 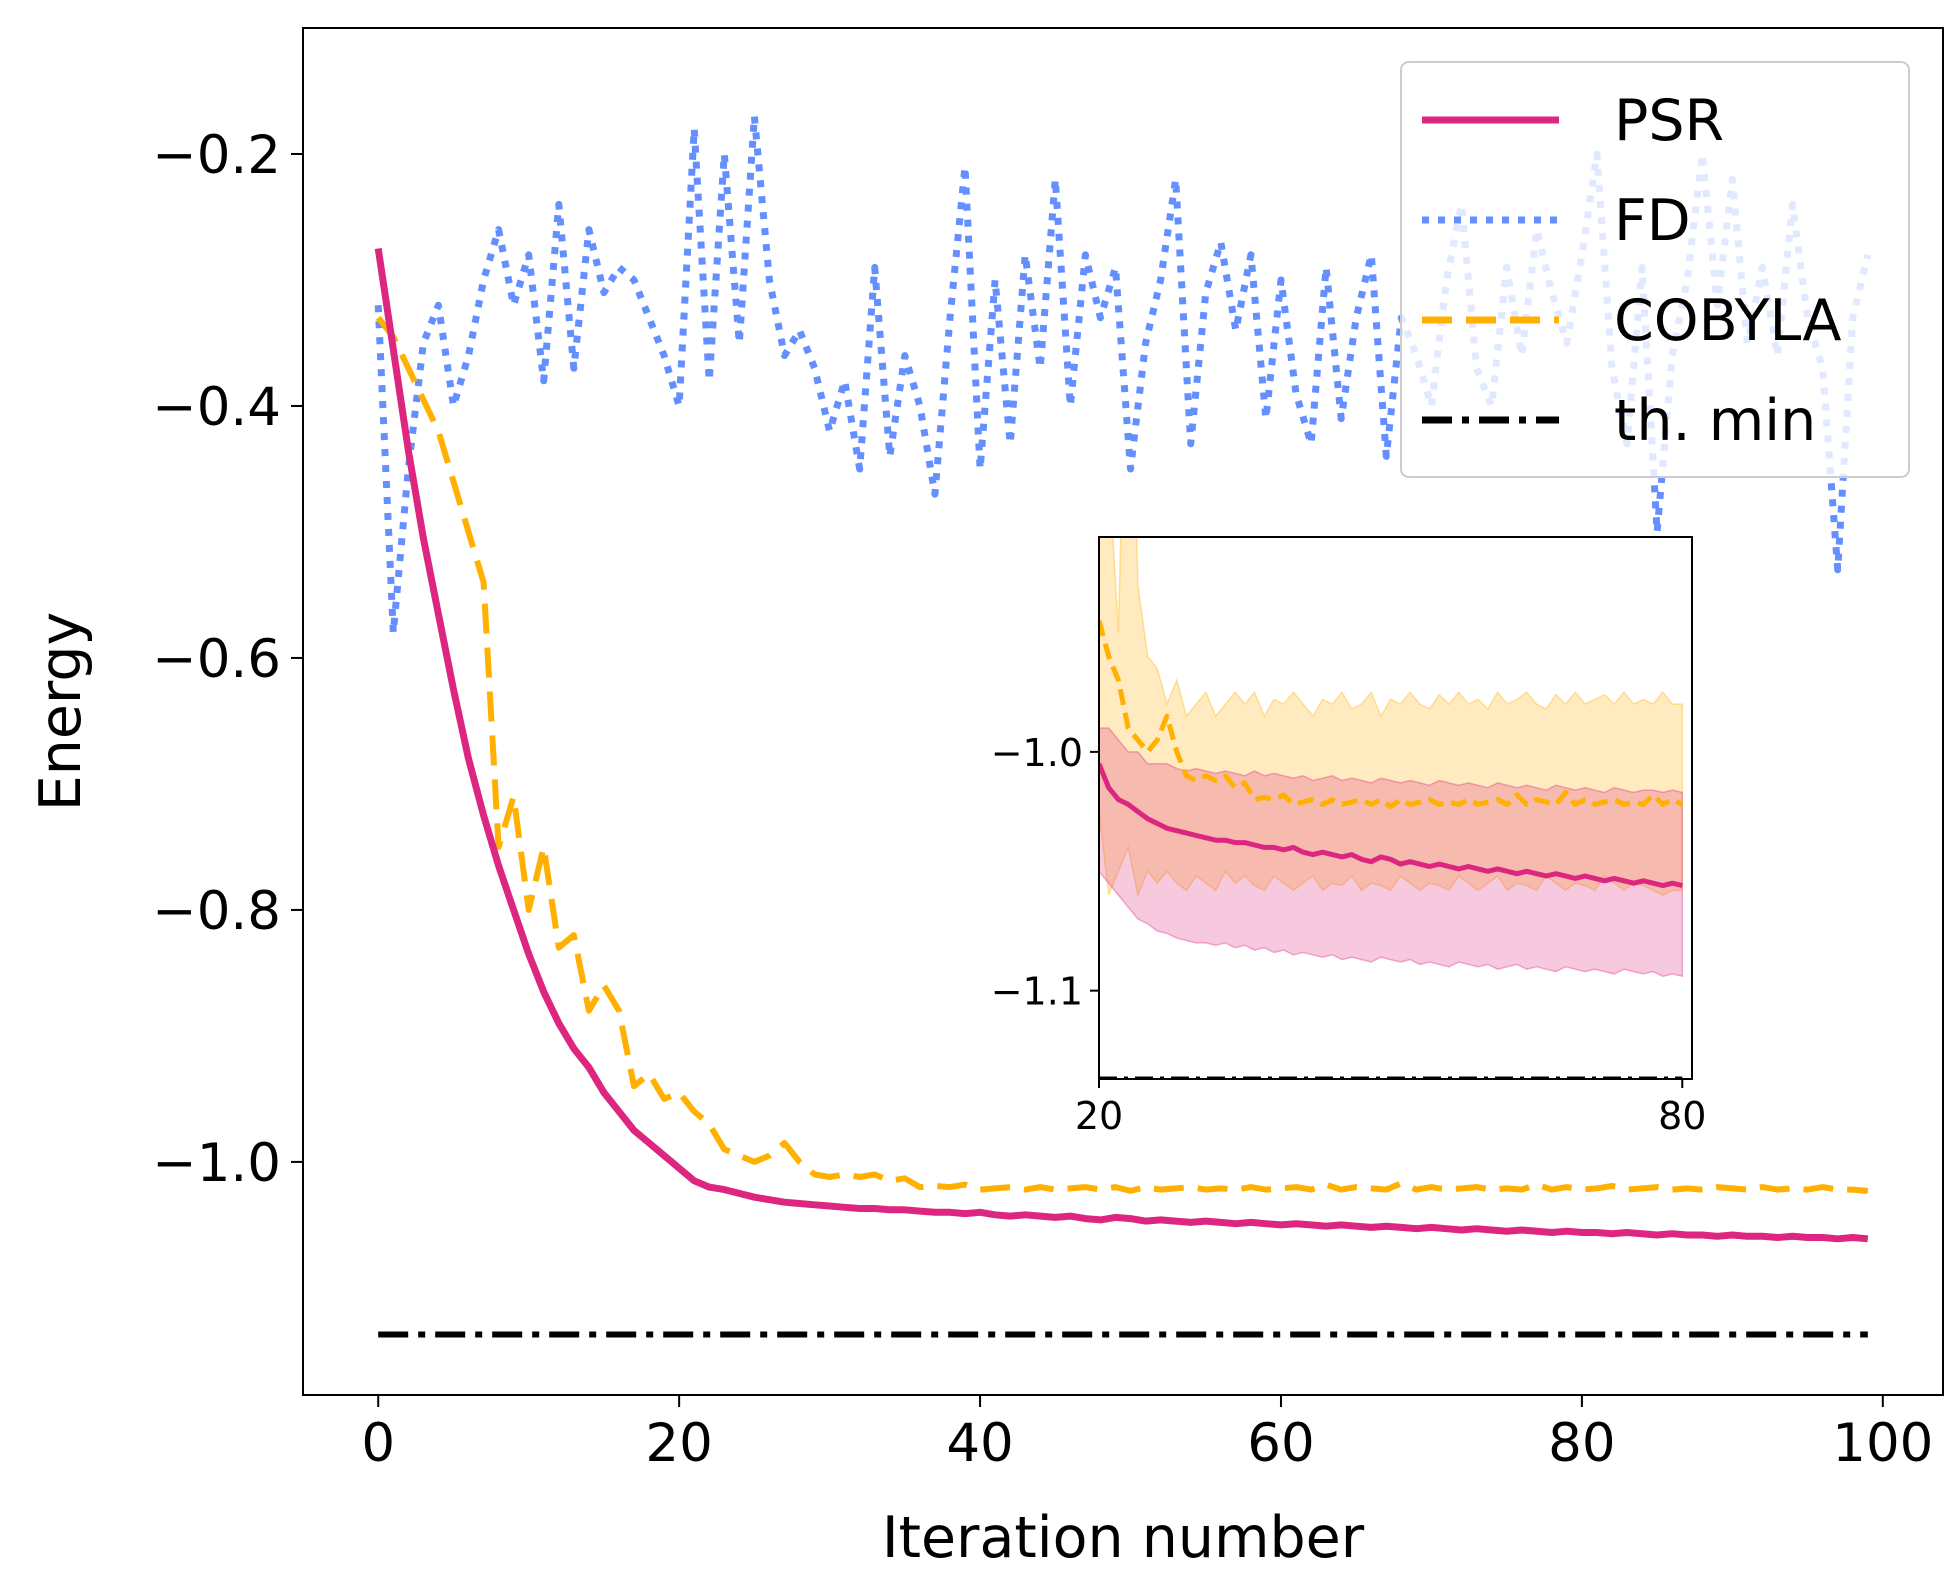 What do you see at coordinates (1882, 1443) in the screenshot?
I see `x-tick-label: 100` at bounding box center [1882, 1443].